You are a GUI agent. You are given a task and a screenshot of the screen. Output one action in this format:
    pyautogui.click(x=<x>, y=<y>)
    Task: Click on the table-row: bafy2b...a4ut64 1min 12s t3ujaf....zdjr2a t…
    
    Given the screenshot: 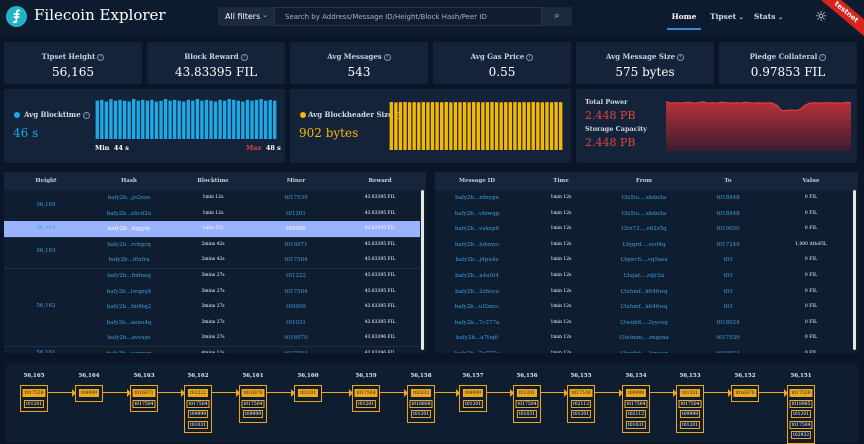 What is the action you would take?
    pyautogui.click(x=643, y=276)
    